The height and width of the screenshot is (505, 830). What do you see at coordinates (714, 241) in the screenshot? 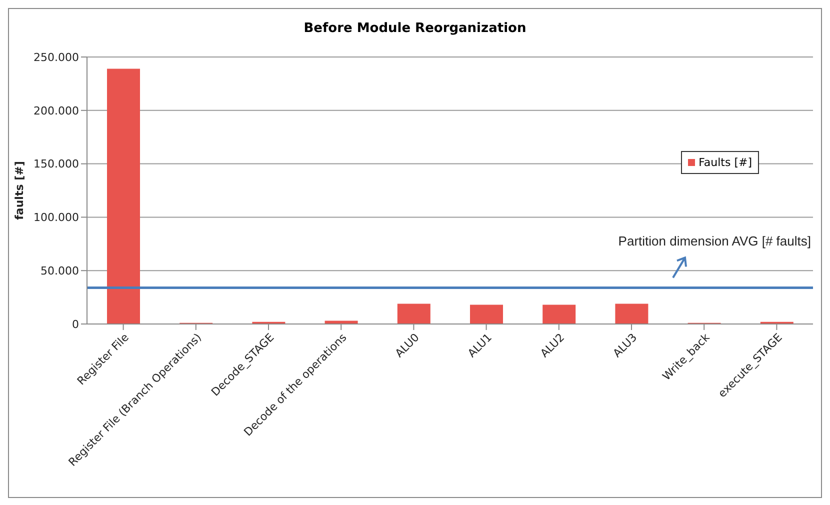
I see `ref-line-label: Partition dimension AVG [# faults]` at bounding box center [714, 241].